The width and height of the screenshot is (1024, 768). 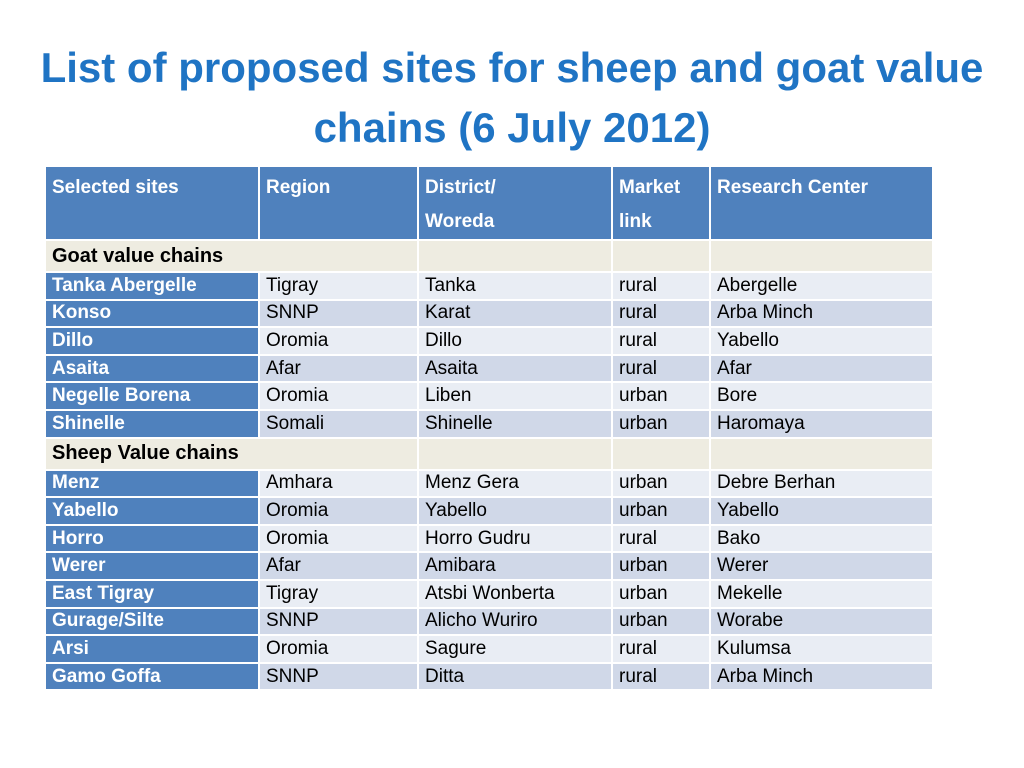 I want to click on cell-district: Dillo, so click(x=515, y=341).